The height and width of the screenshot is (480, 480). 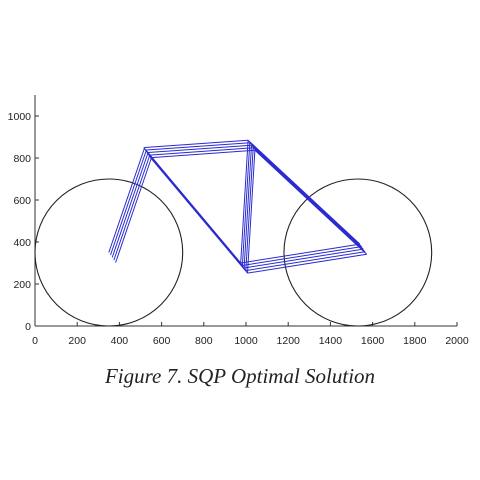 What do you see at coordinates (22, 285) in the screenshot?
I see `y-tick-label: 200` at bounding box center [22, 285].